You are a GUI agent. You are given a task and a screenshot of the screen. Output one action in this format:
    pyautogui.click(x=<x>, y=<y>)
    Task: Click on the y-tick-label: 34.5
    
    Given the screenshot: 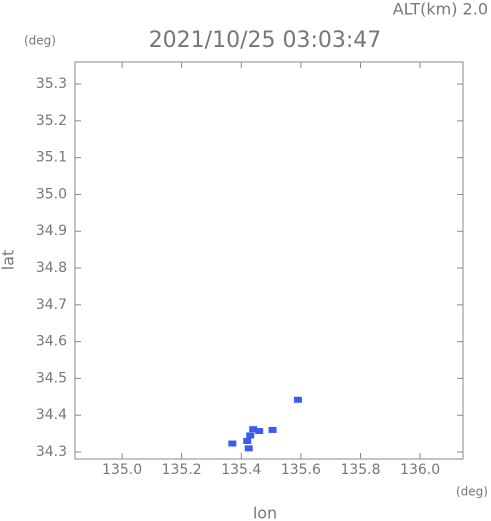 What is the action you would take?
    pyautogui.click(x=51, y=378)
    